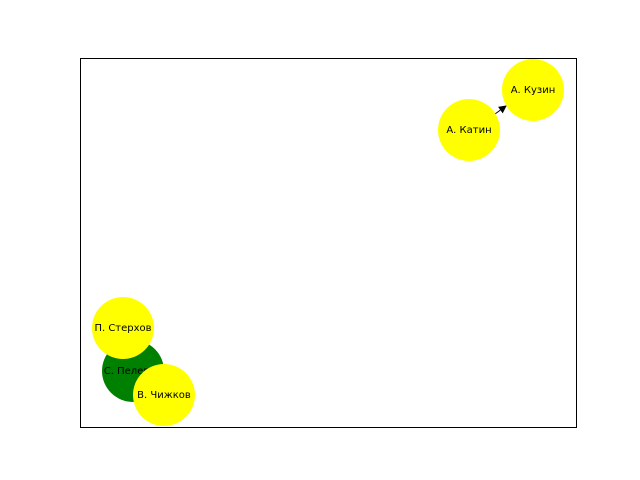  I want to click on node-pelevin-label: С. Пелевин, so click(133, 371).